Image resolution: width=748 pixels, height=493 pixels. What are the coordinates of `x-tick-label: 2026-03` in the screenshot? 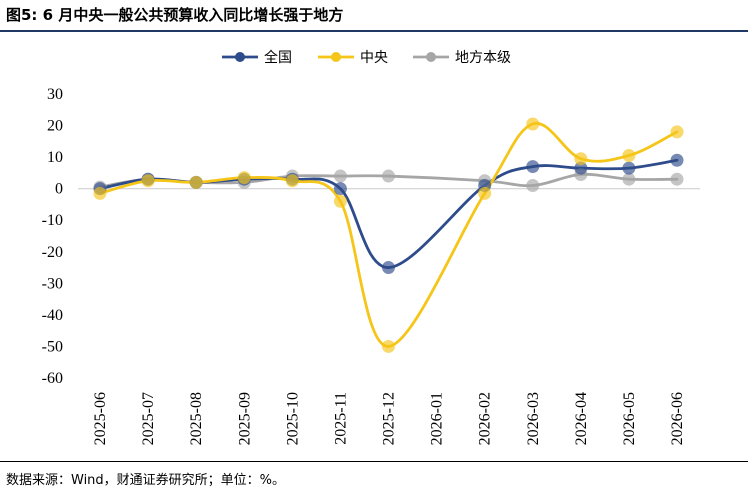 It's located at (533, 418).